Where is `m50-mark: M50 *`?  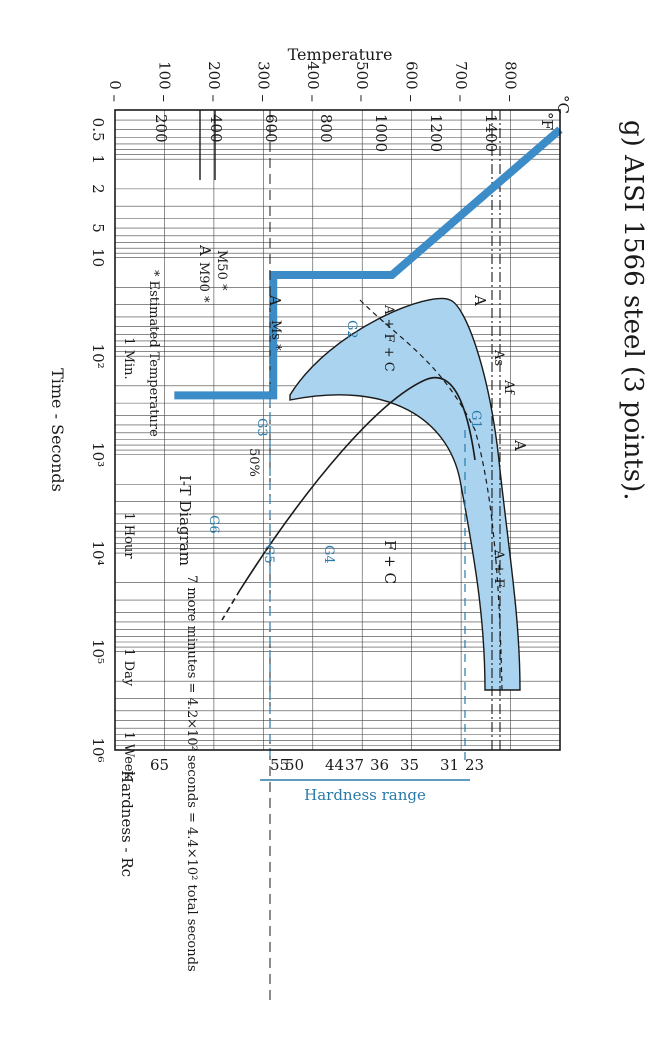
m50-mark: M50 * is located at coordinates (221, 270).